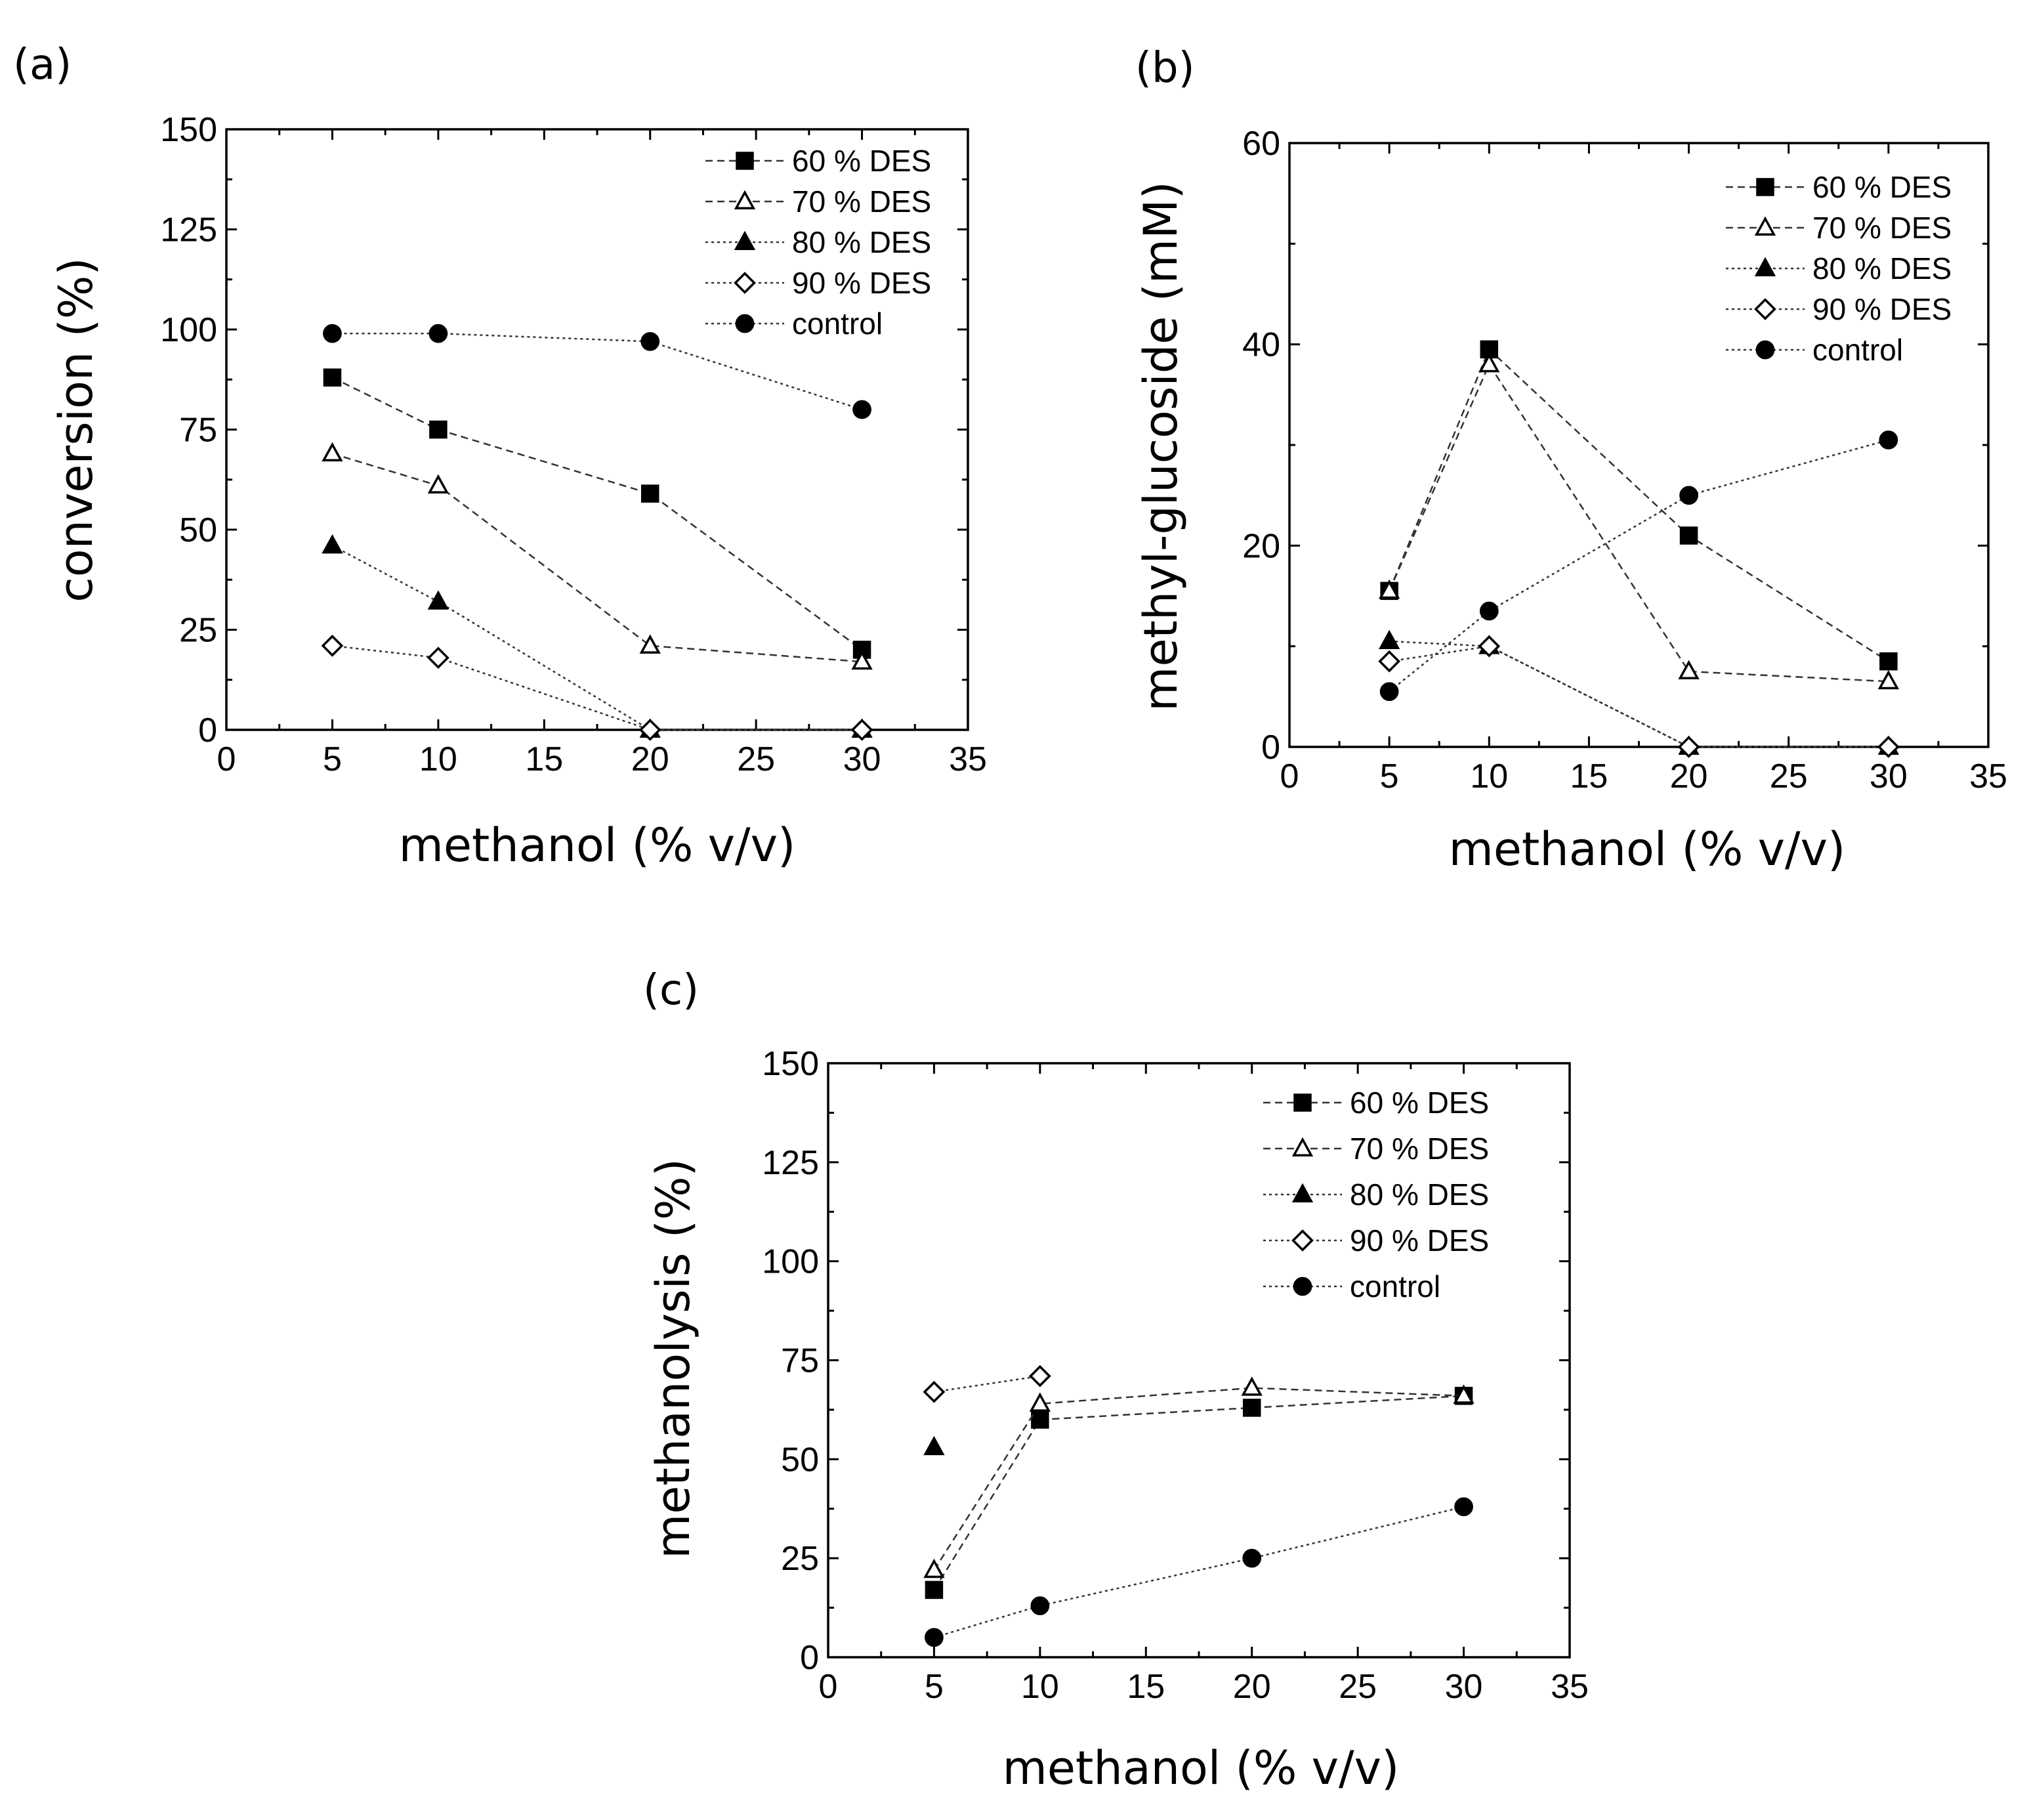 Image resolution: width=2029 pixels, height=1820 pixels. What do you see at coordinates (76, 430) in the screenshot?
I see `y-axis-title-a: conversion (%)` at bounding box center [76, 430].